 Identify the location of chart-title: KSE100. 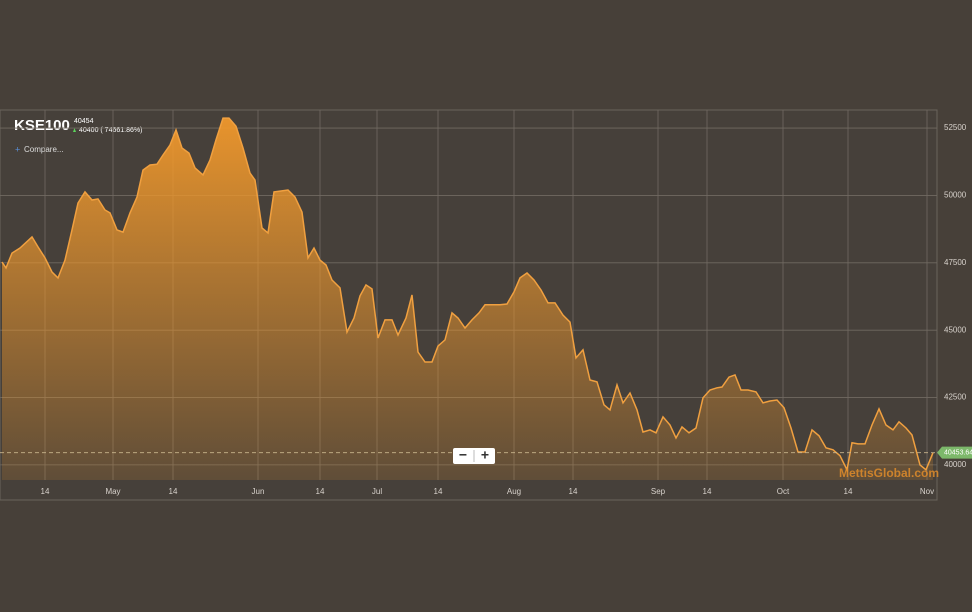
(42, 125).